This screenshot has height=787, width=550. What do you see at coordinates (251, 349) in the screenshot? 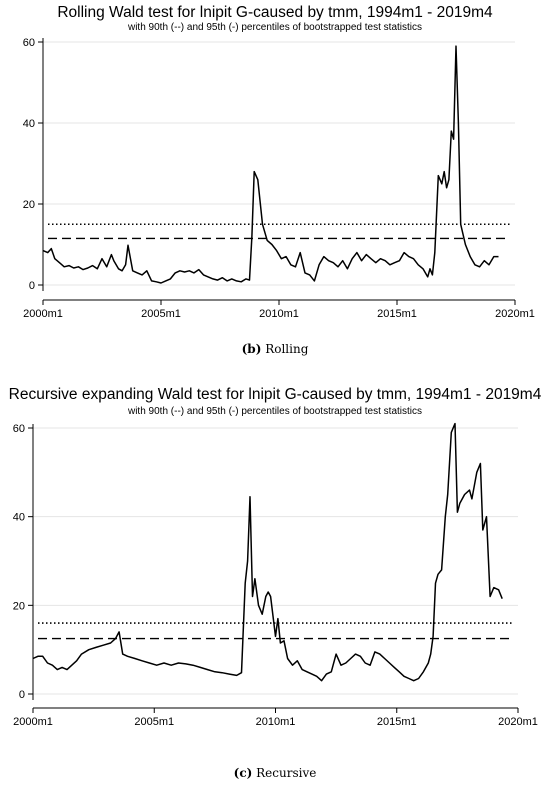
I see `caption-label: (b)` at bounding box center [251, 349].